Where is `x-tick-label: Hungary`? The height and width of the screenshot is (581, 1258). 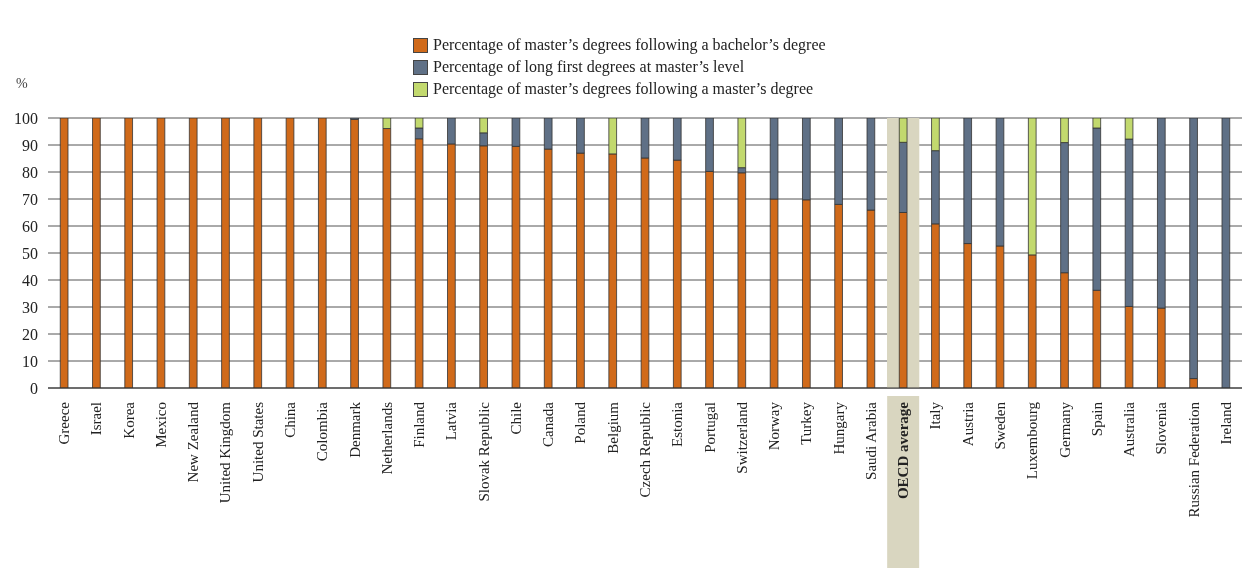 x-tick-label: Hungary is located at coordinates (838, 428).